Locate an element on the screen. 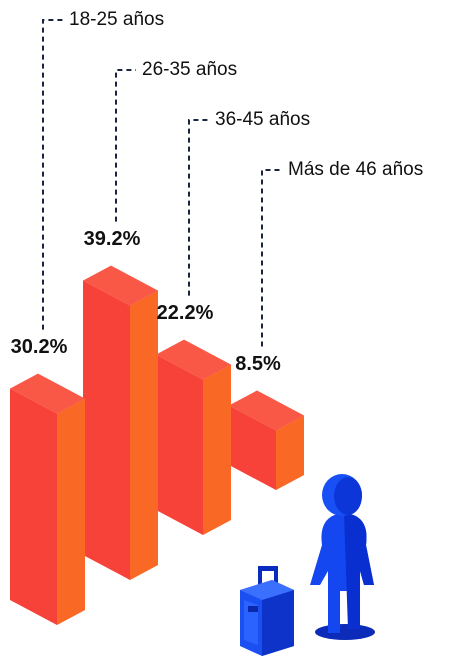 The image size is (464, 658). value-label: 39.2% is located at coordinates (112, 239).